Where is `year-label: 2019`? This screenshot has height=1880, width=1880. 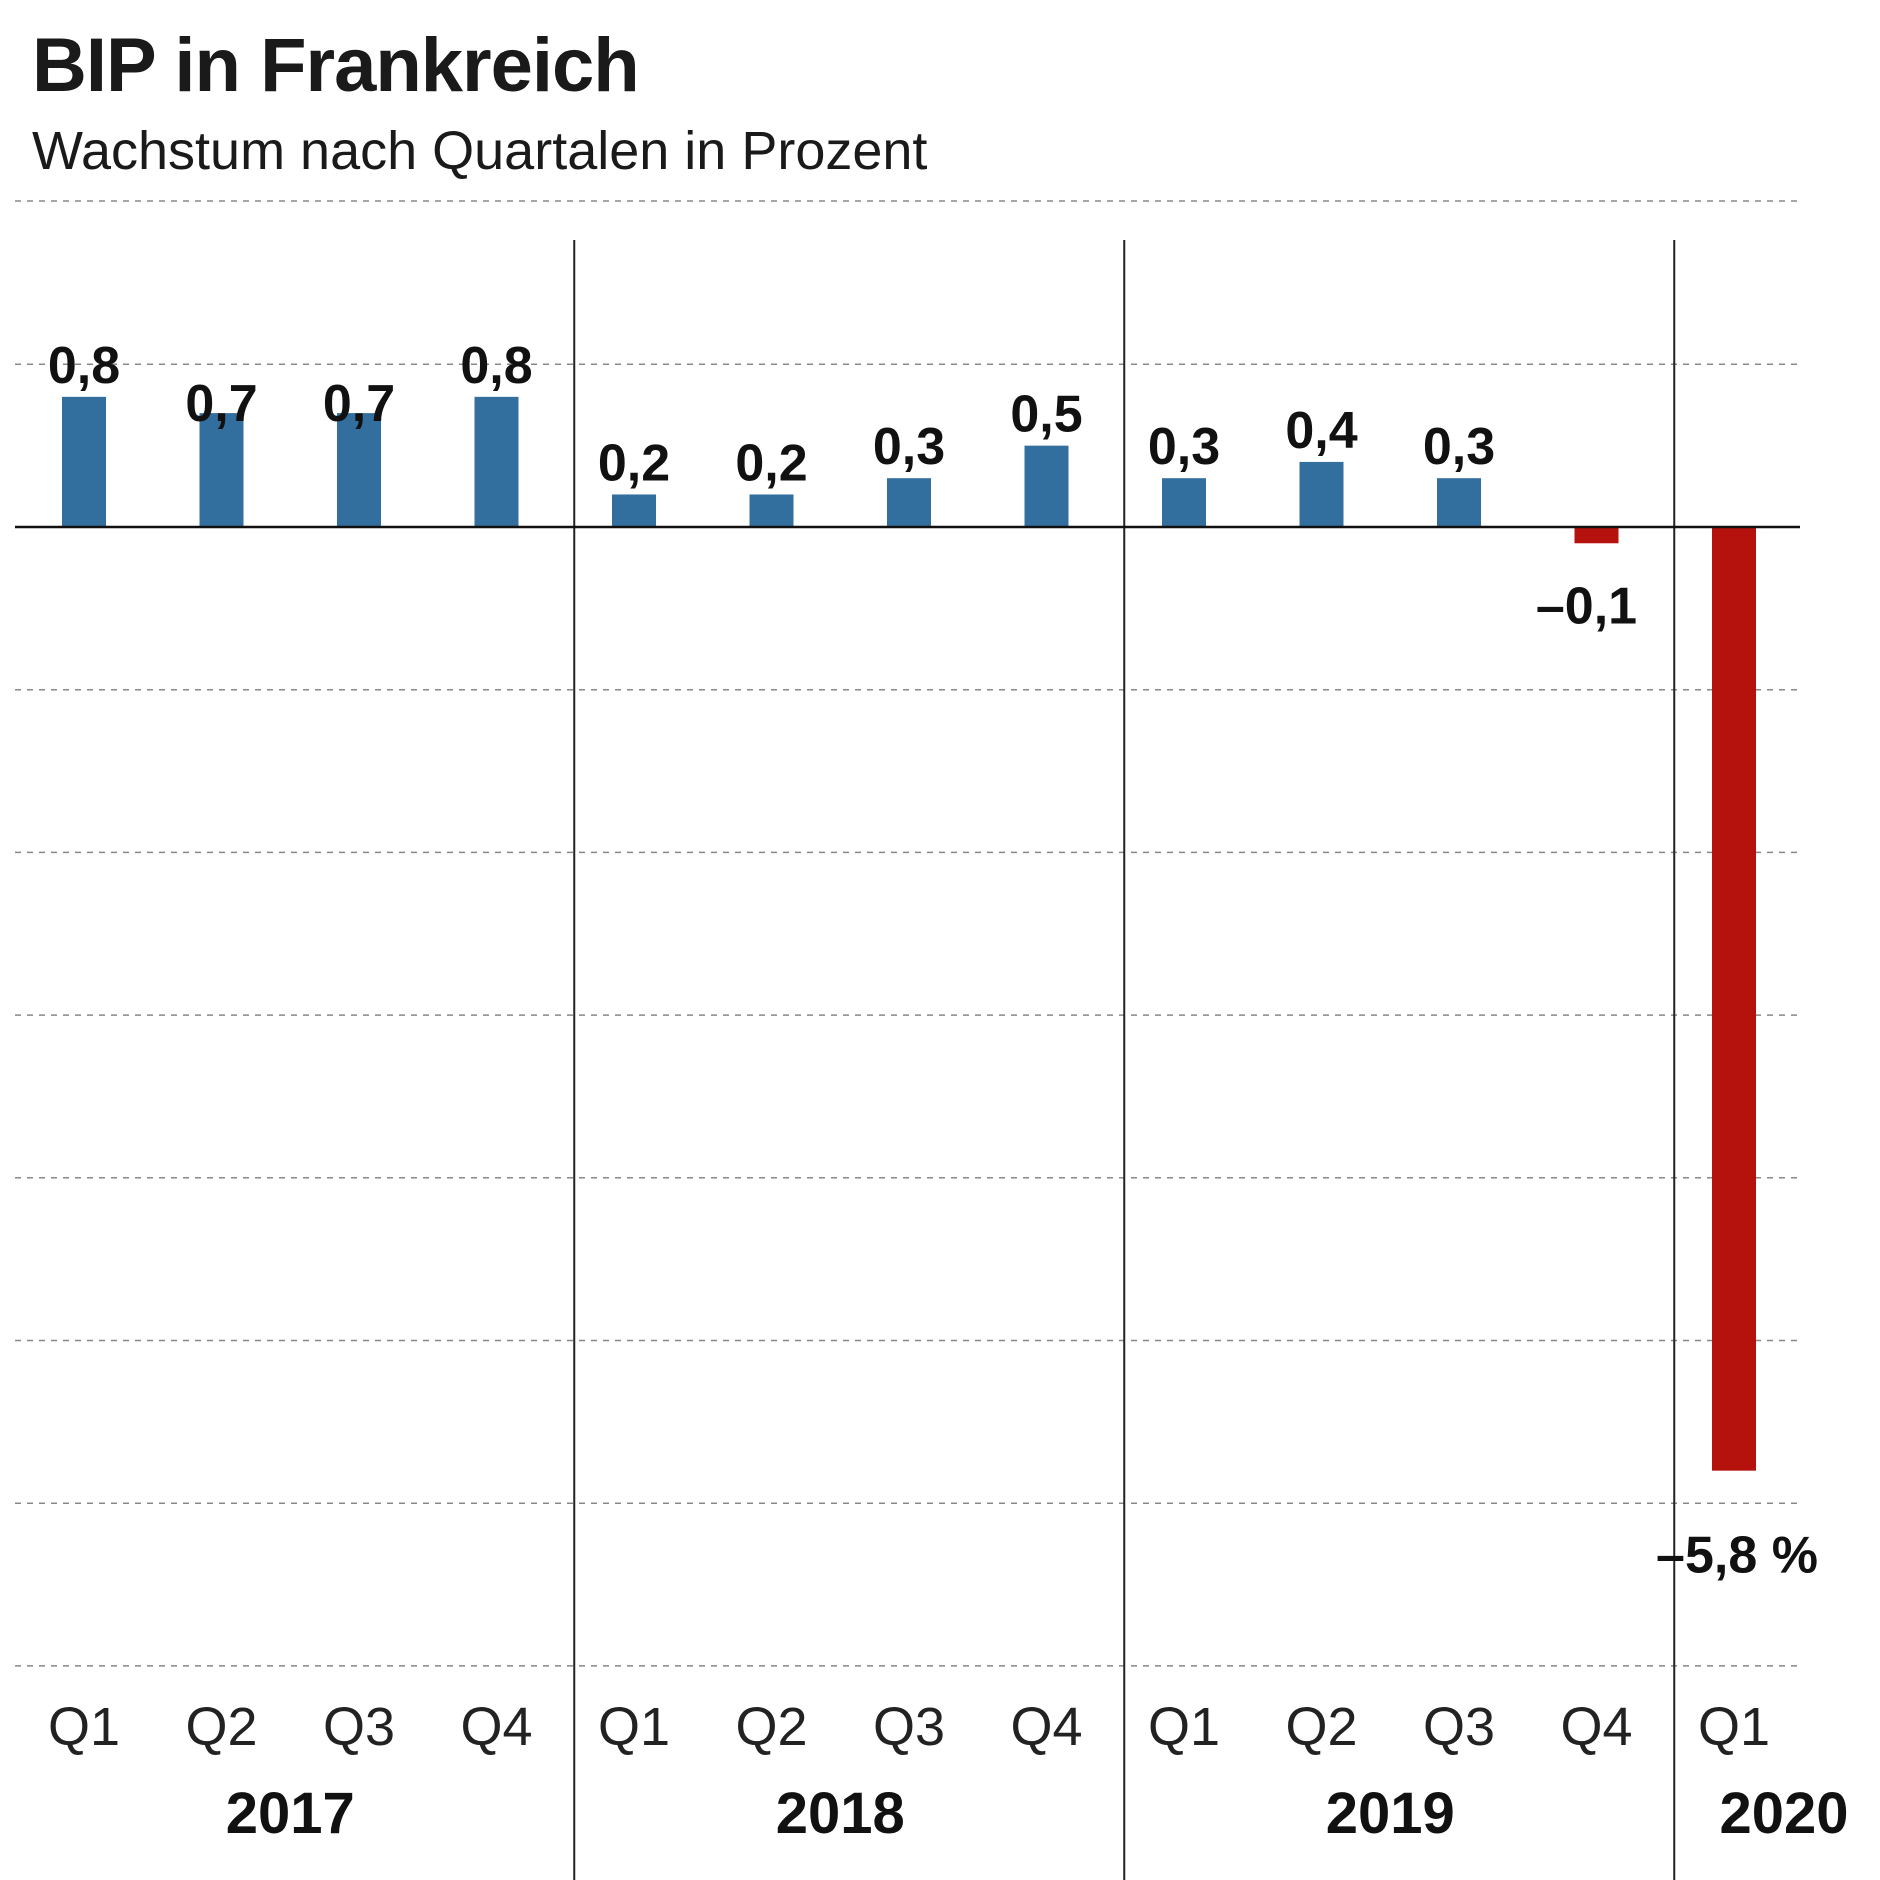
year-label: 2019 is located at coordinates (1390, 1813).